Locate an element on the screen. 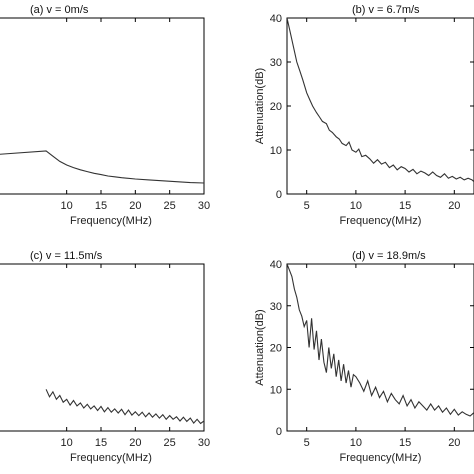 Image resolution: width=474 pixels, height=474 pixels. panel-title: (a) v = 0m/s is located at coordinates (59, 10).